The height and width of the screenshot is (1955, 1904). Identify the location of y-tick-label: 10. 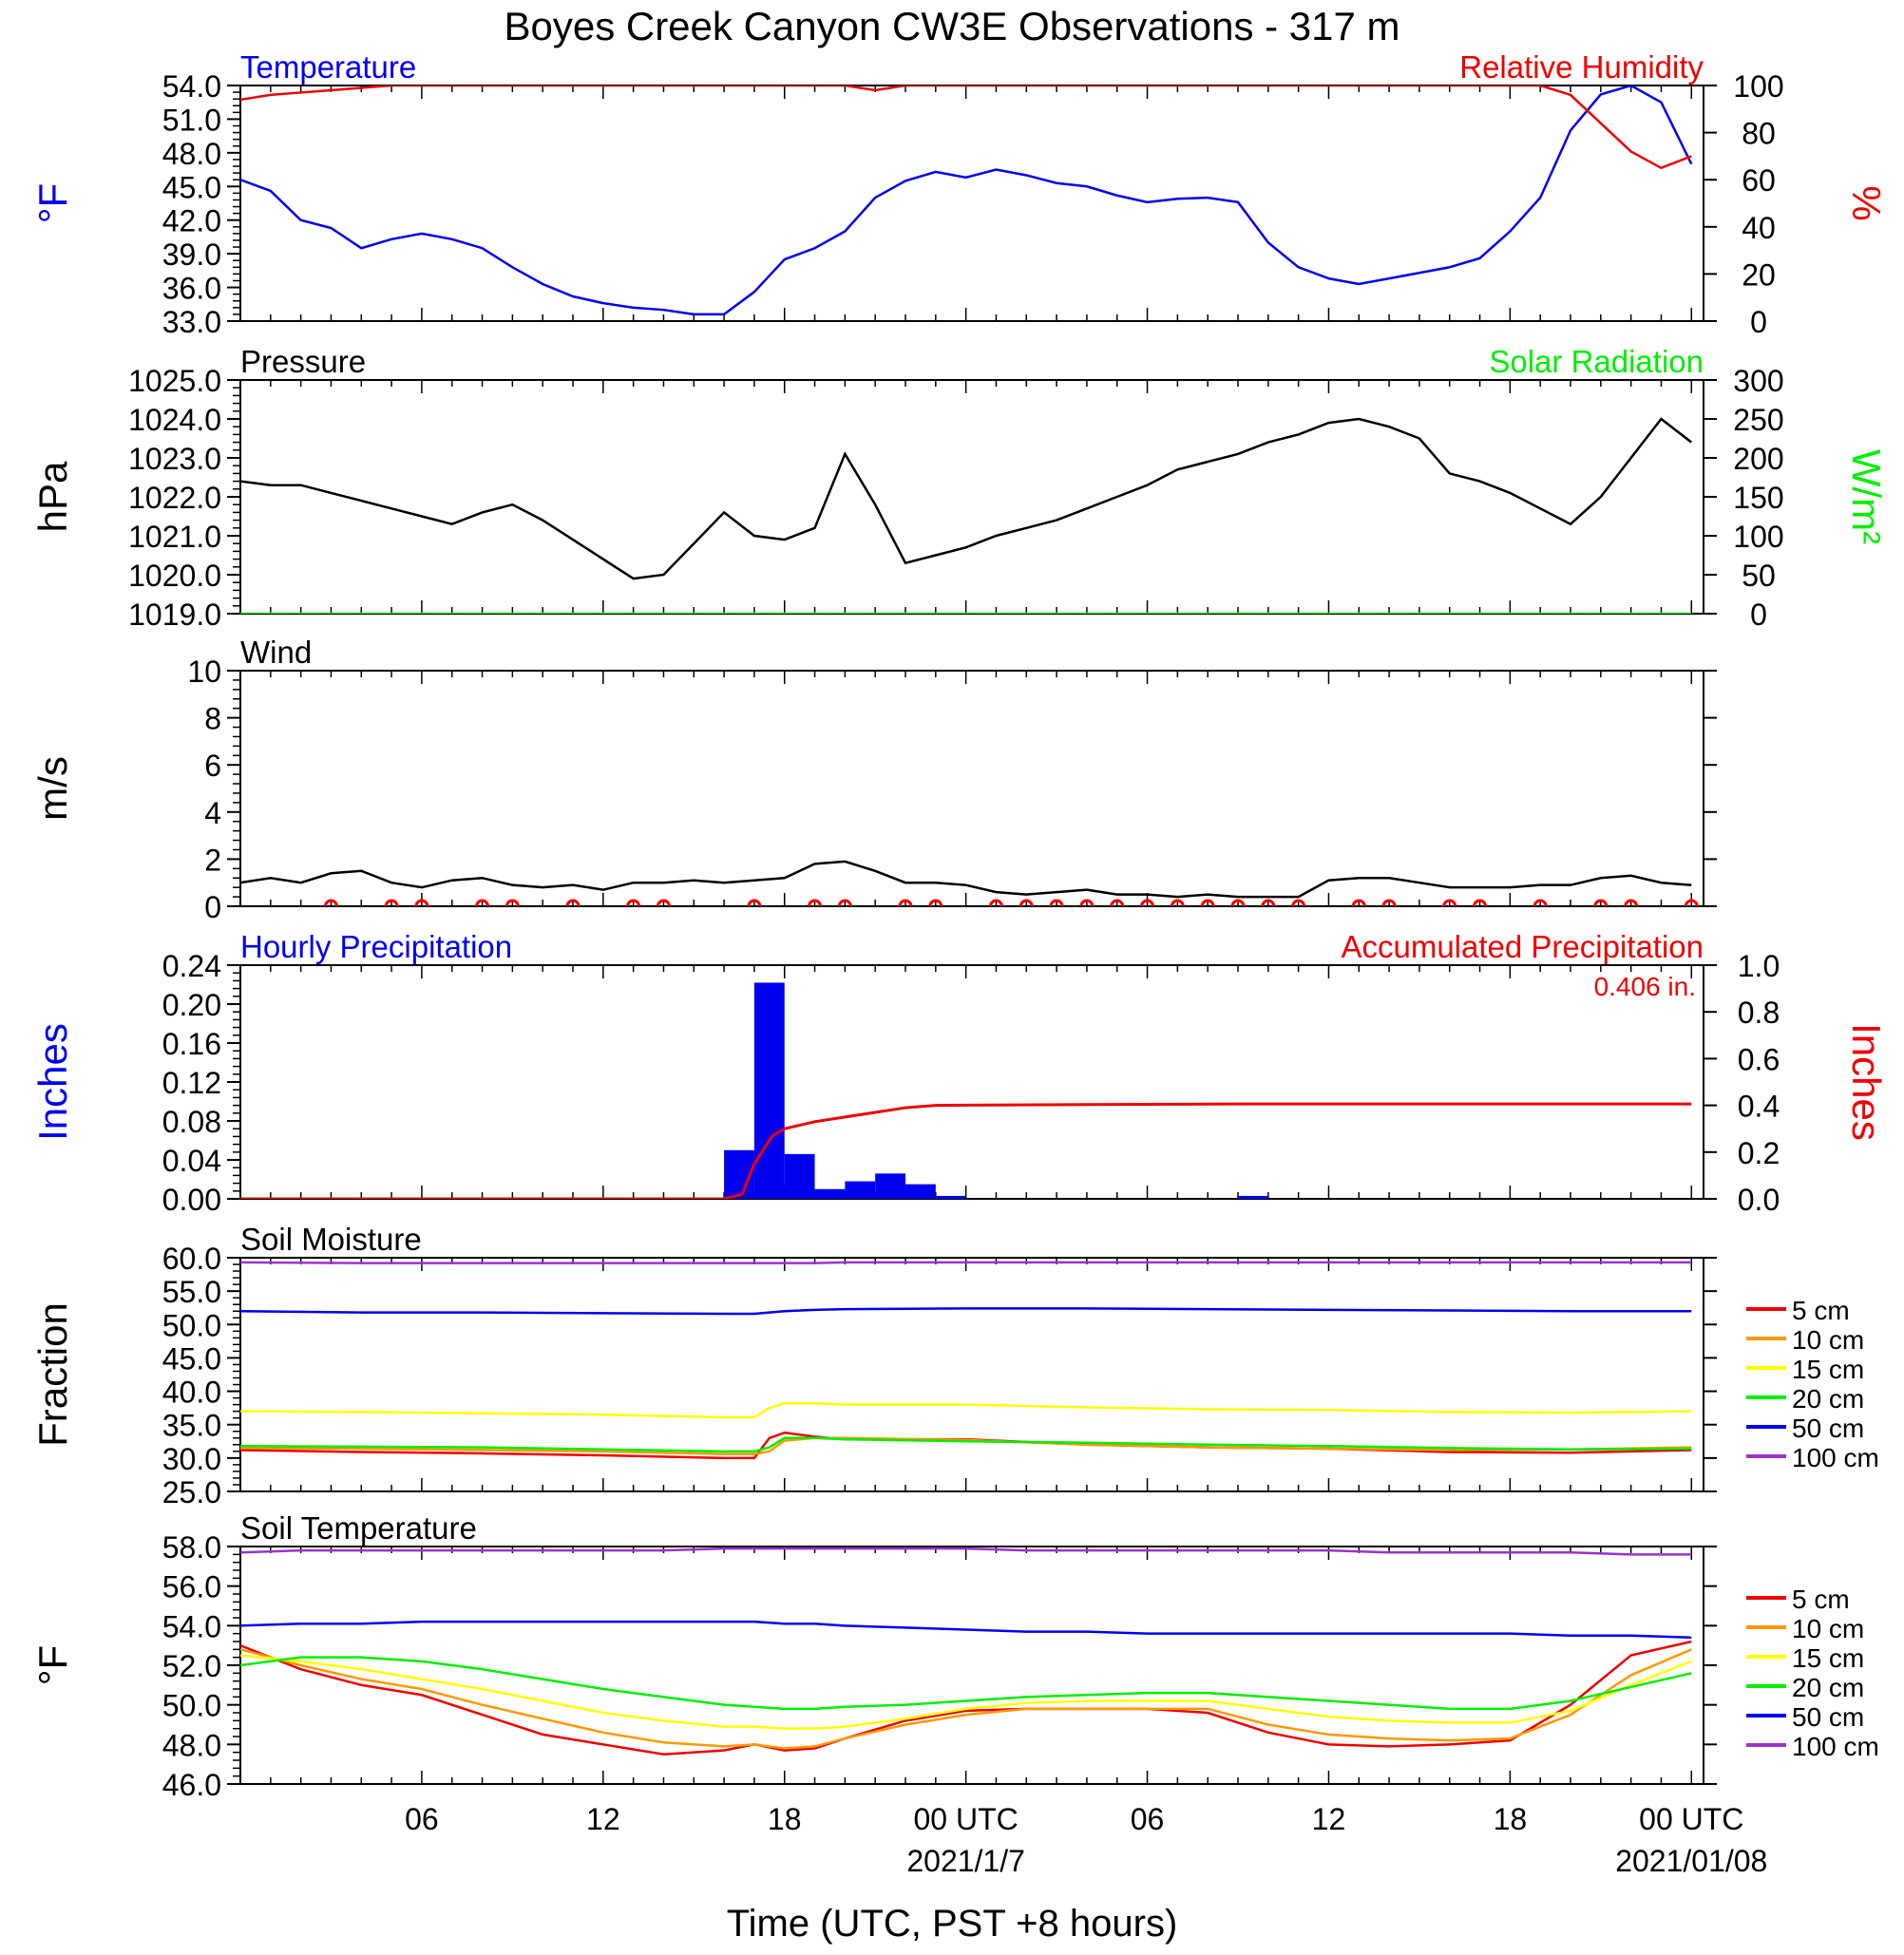
(204, 672).